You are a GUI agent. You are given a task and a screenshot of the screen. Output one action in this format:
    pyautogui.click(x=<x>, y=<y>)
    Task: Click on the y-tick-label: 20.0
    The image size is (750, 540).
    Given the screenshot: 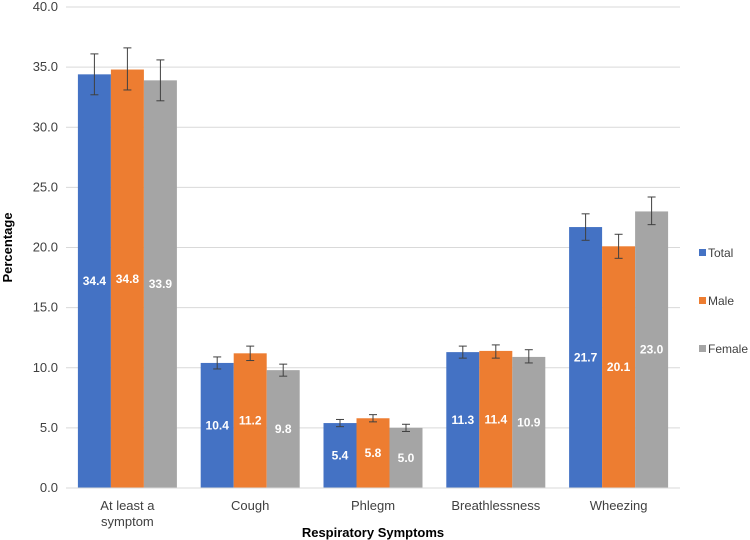 What is the action you would take?
    pyautogui.click(x=45, y=247)
    